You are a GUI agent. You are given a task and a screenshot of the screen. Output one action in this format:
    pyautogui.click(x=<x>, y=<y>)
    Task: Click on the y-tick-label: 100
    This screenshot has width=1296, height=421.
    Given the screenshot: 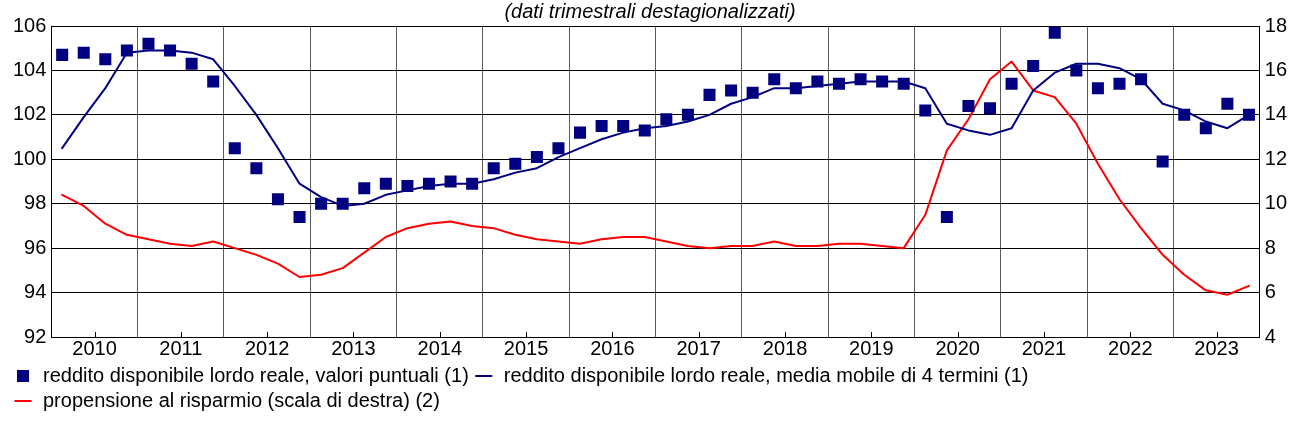 What is the action you would take?
    pyautogui.click(x=29, y=157)
    